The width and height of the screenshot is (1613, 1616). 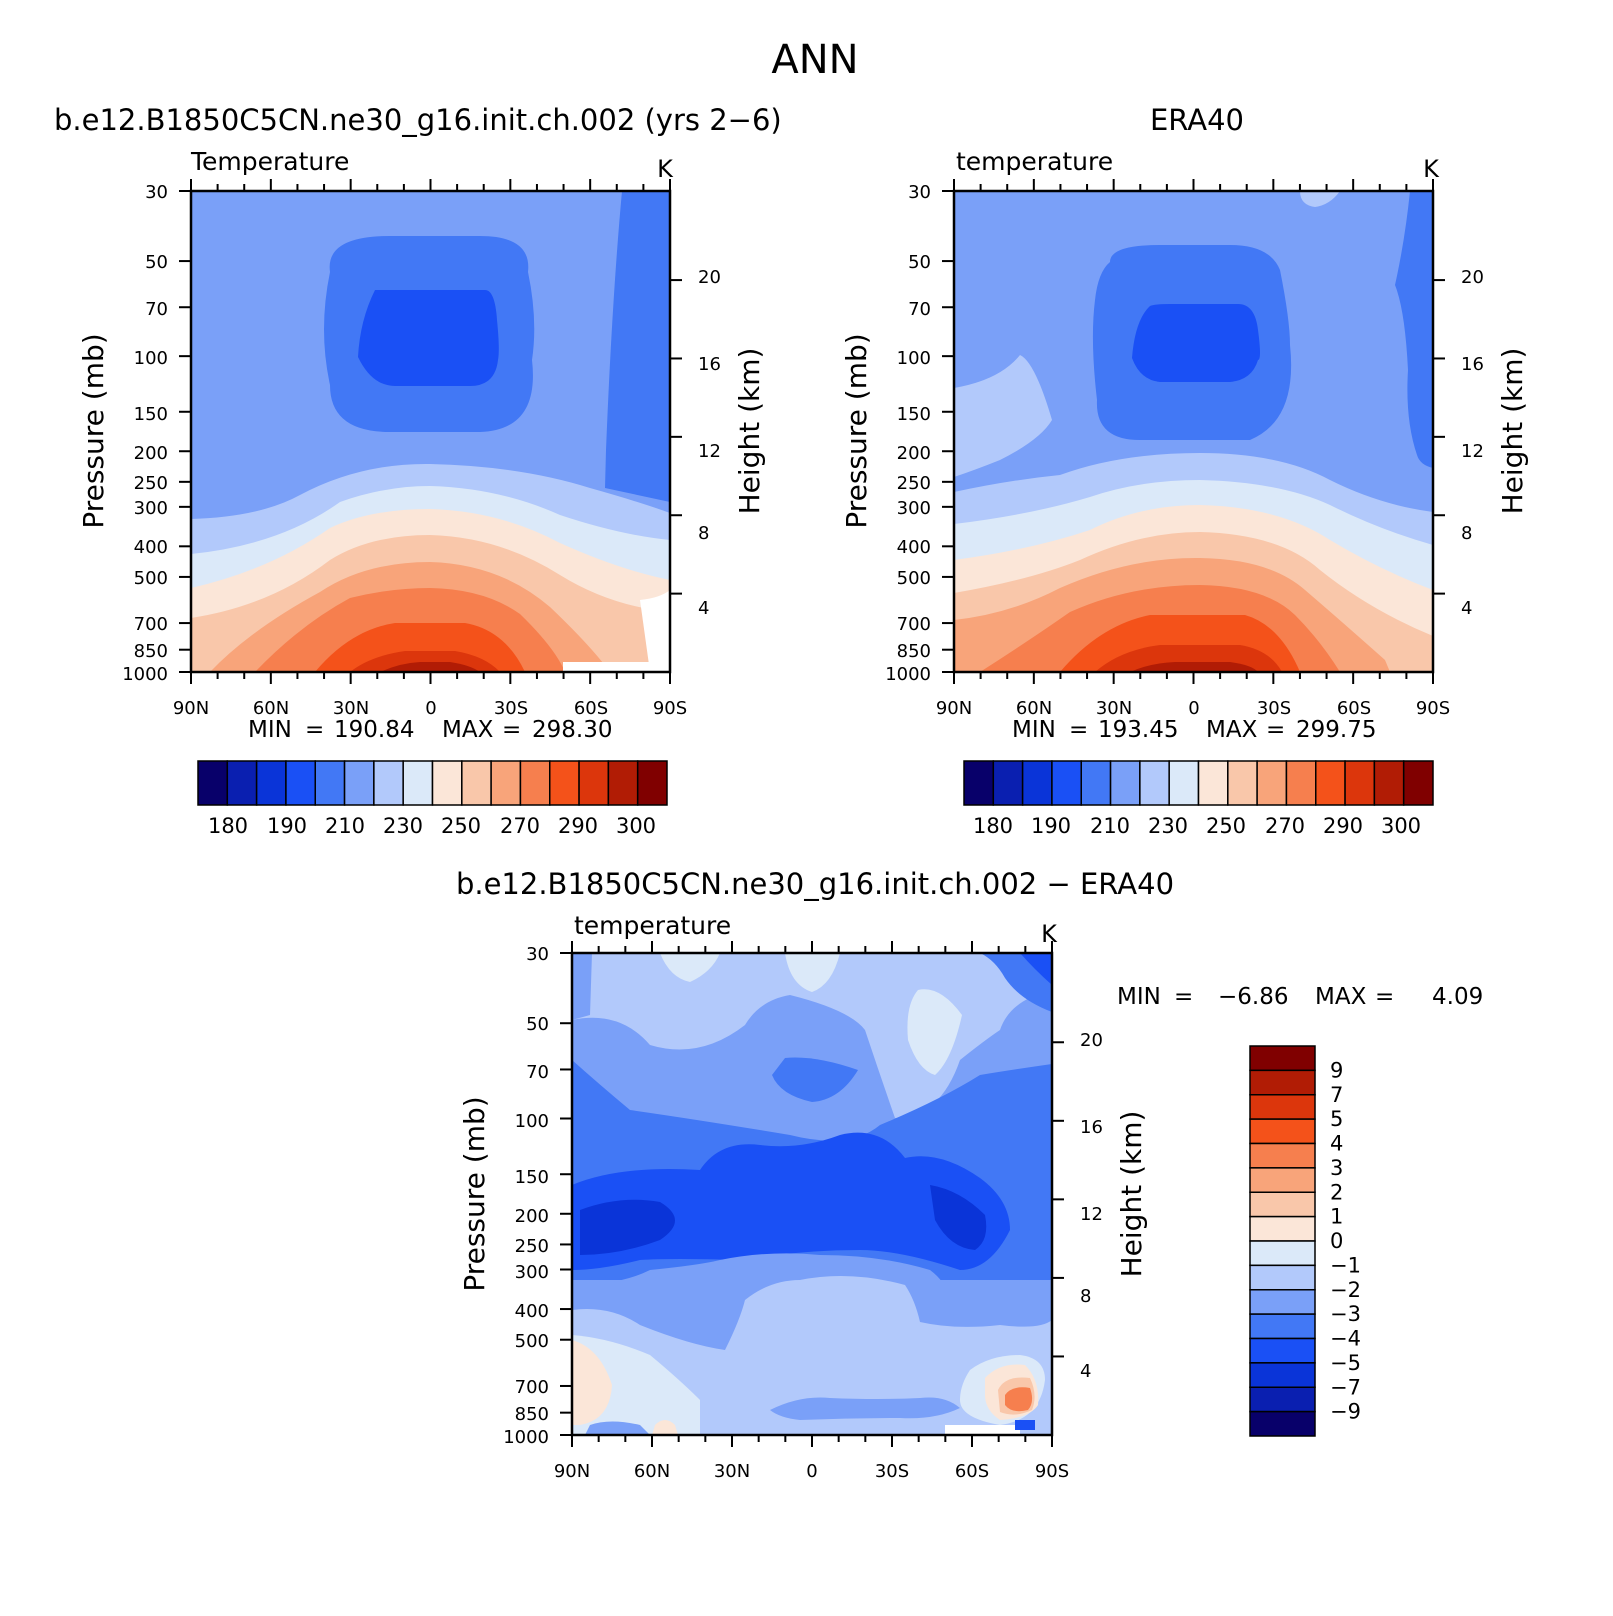 I want to click on colorbar-label: 190, so click(x=1051, y=826).